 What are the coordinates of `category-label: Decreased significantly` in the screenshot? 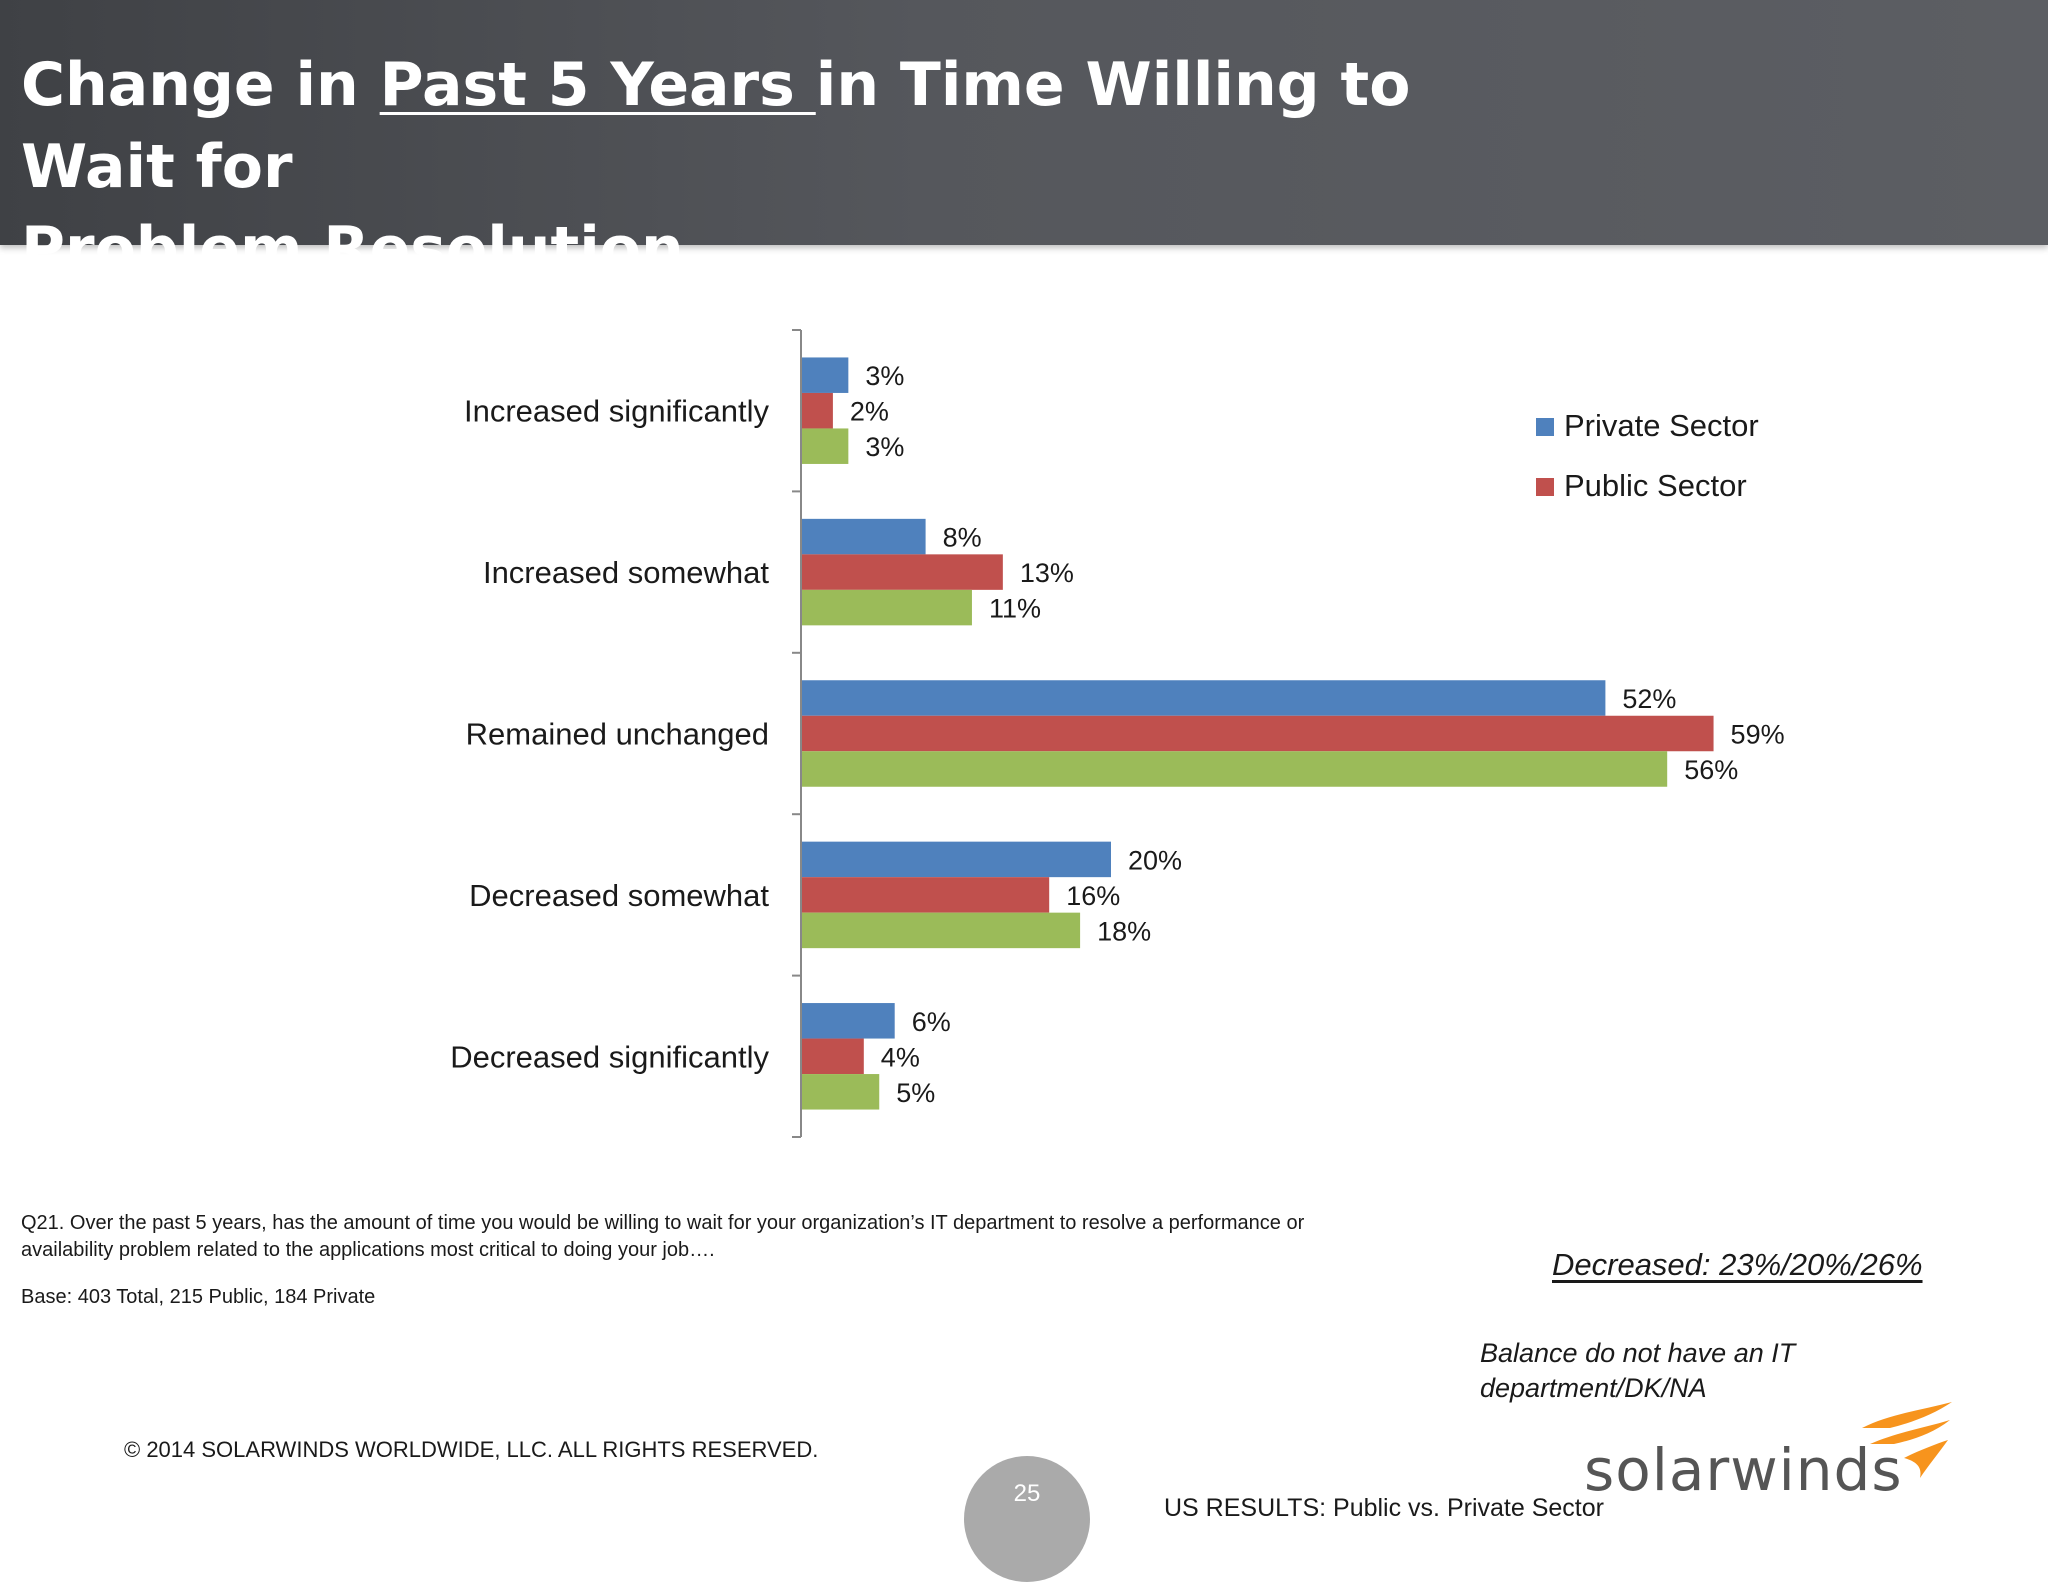 It's located at (609, 1056).